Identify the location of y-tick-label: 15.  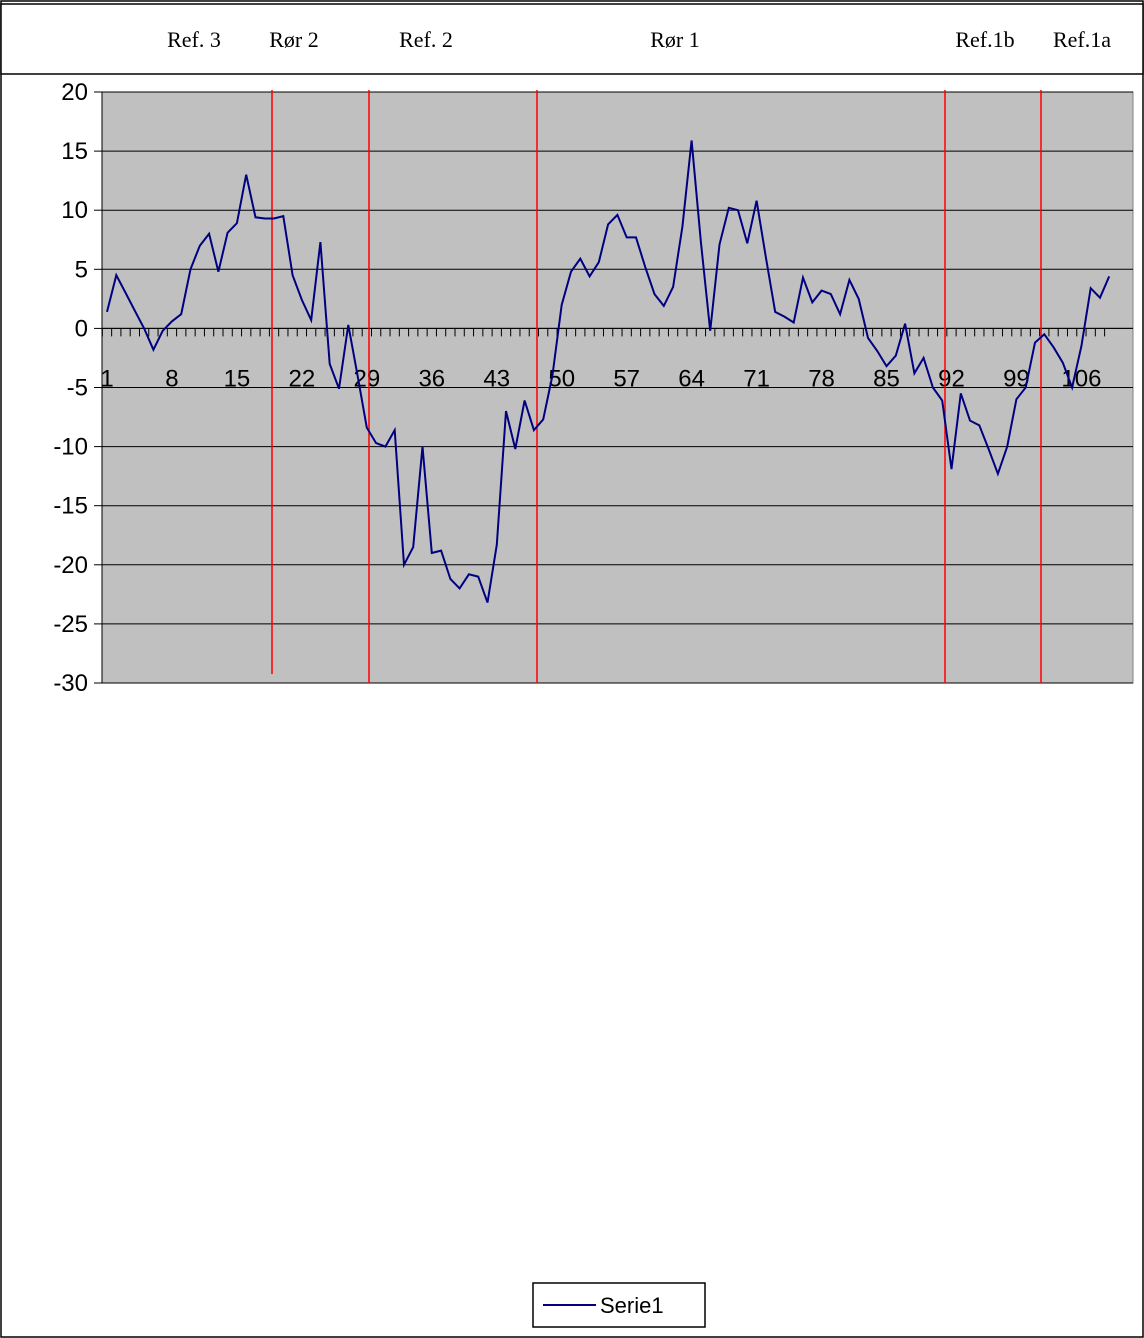
(74, 151).